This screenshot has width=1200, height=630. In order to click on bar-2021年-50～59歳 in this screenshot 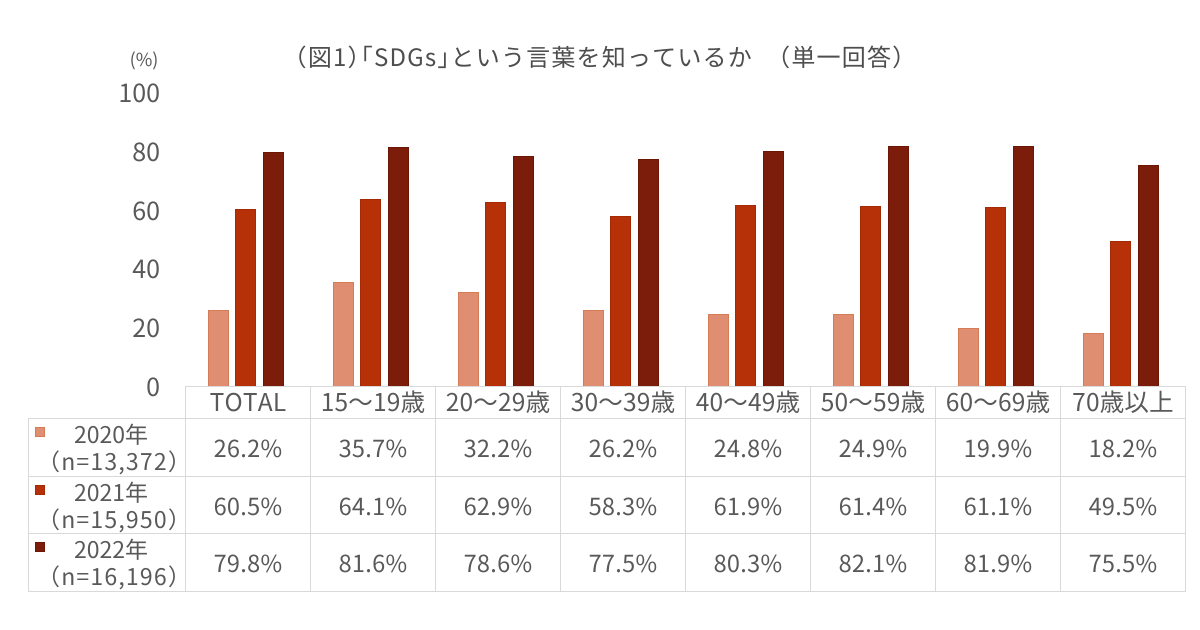, I will do `click(870, 296)`.